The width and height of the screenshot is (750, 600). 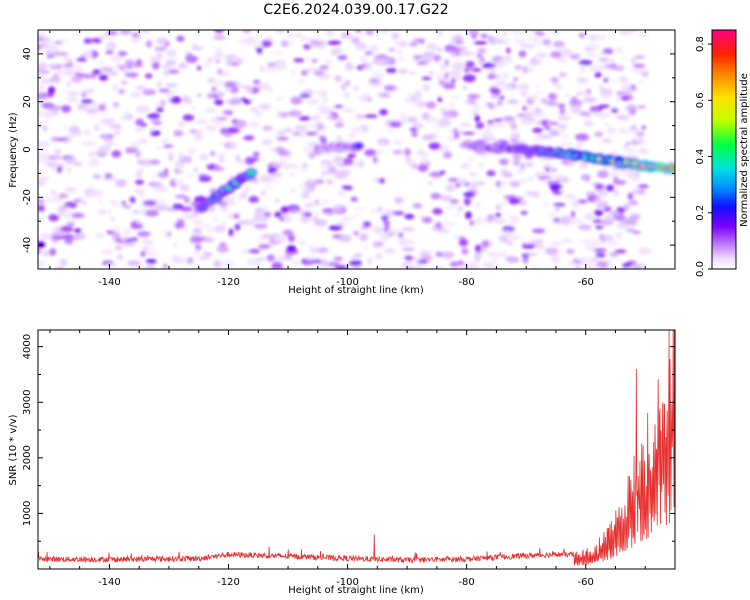 I want to click on colorbar-tick-label: 0.2, so click(x=700, y=213).